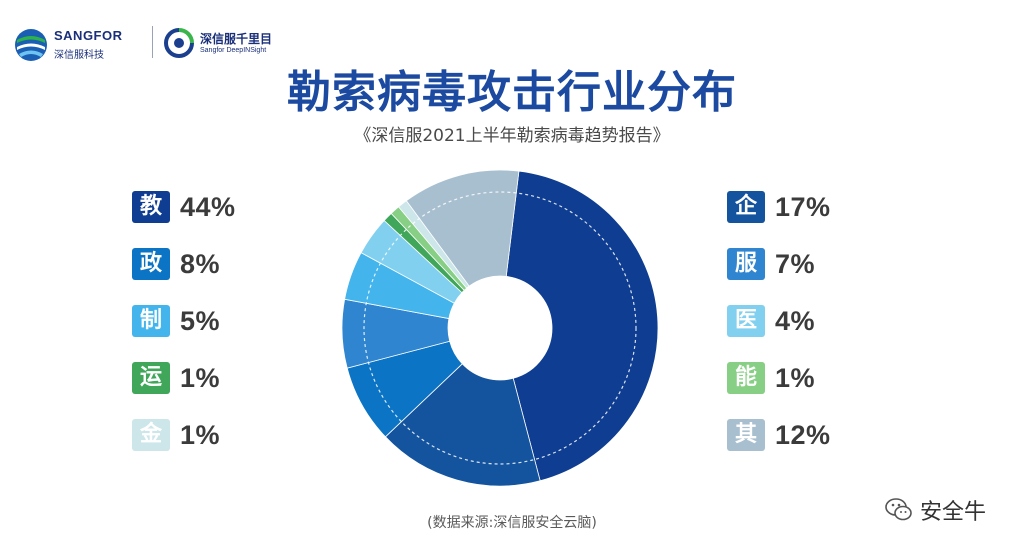 The image size is (1024, 554). I want to click on deepinsight-logo: 深信服千里目 Sangfor DeepINSight, so click(234, 44).